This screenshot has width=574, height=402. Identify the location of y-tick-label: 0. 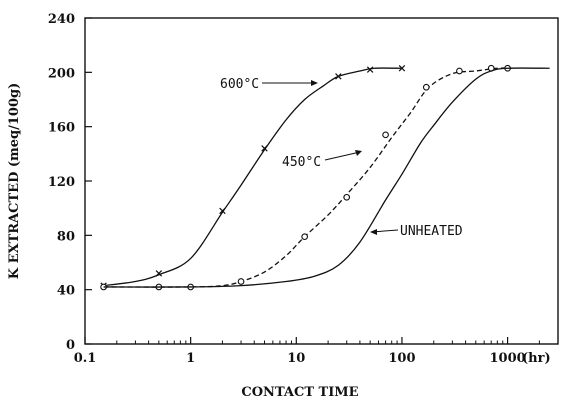
(70, 345).